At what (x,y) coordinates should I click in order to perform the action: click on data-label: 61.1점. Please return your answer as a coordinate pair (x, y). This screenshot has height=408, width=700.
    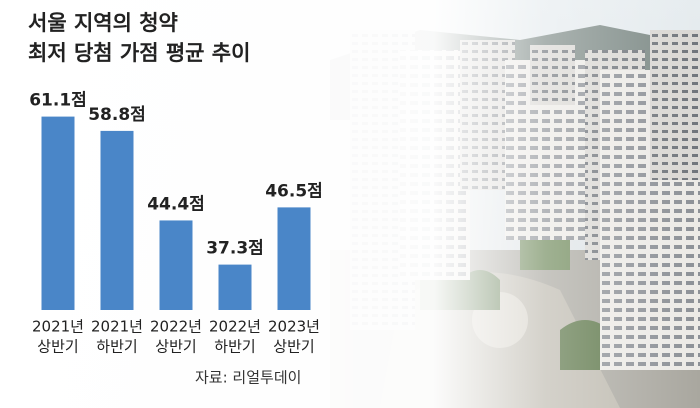
    Looking at the image, I should click on (58, 101).